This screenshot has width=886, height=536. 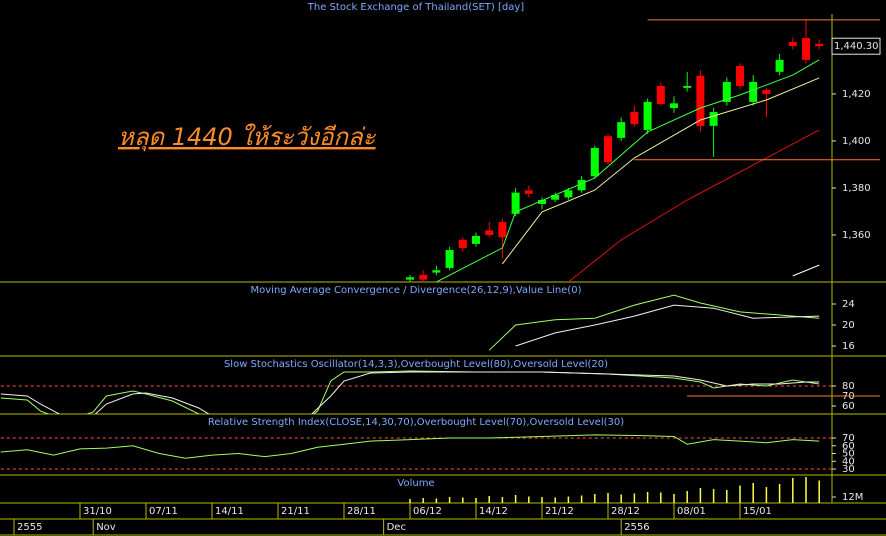 What do you see at coordinates (361, 511) in the screenshot?
I see `x-tick-label: 28/11` at bounding box center [361, 511].